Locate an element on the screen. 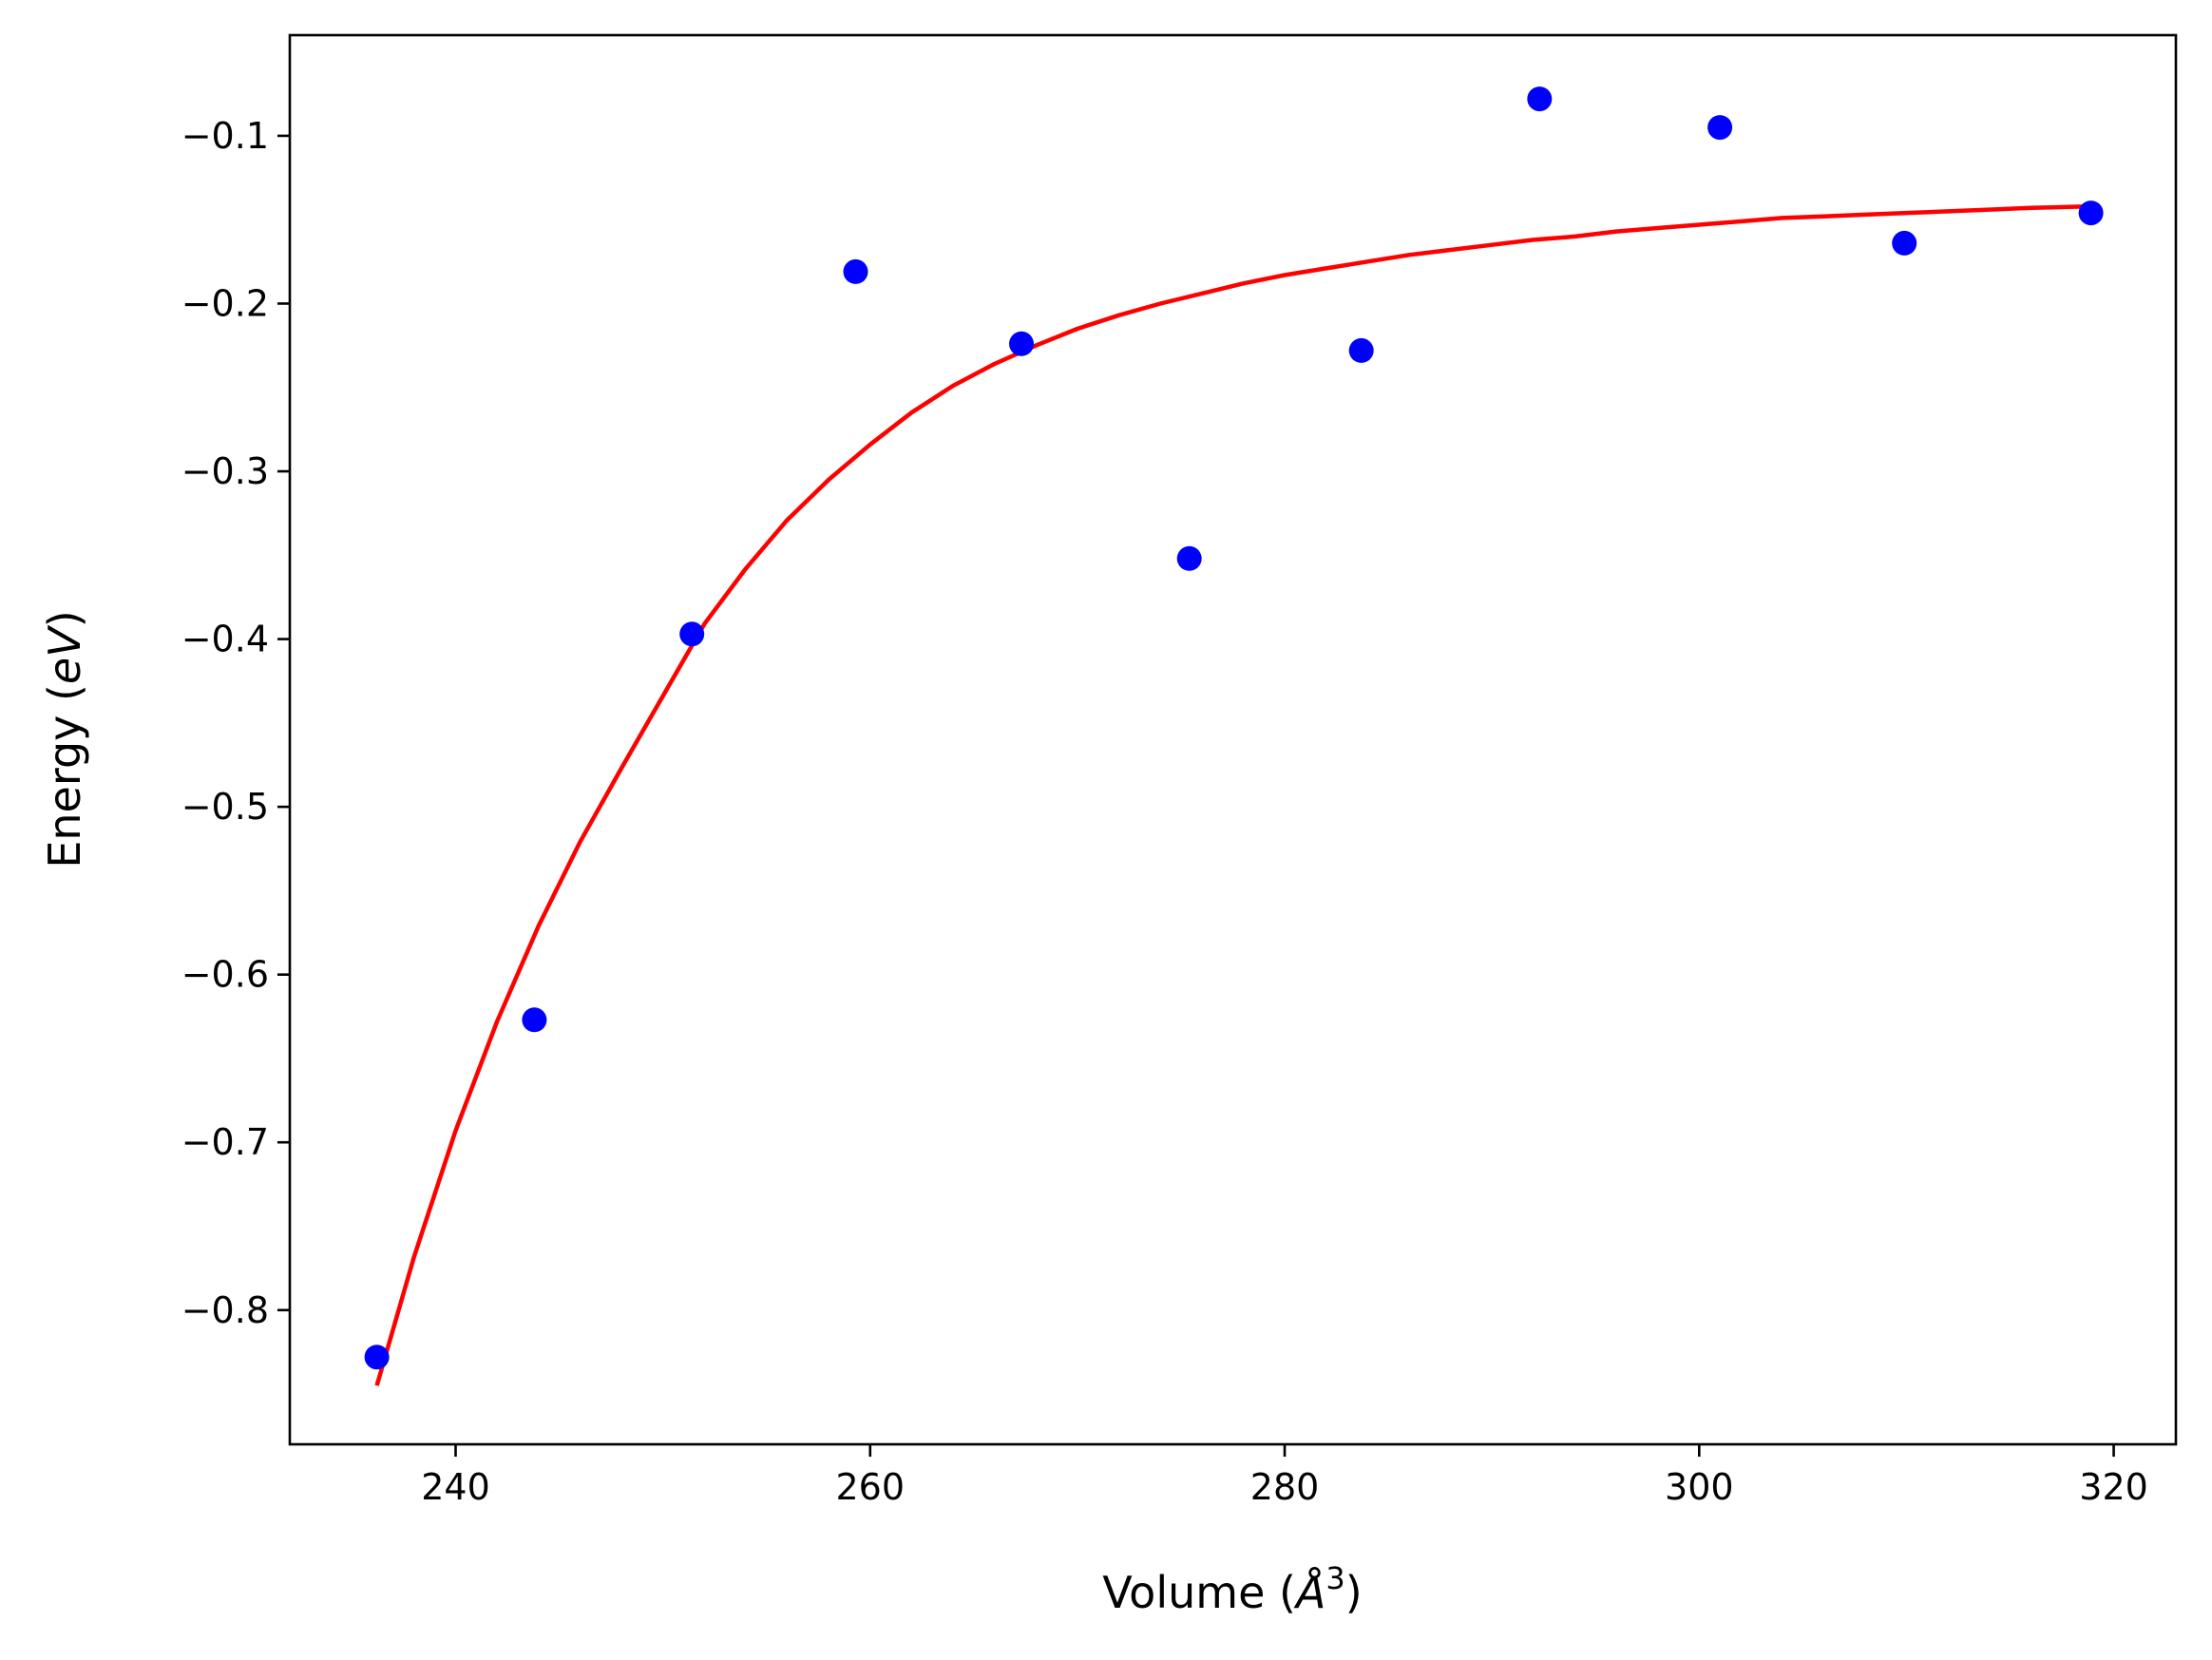 This screenshot has height=1660, width=2212. x-axis: 240 260 280 300 320 is located at coordinates (1284, 1476).